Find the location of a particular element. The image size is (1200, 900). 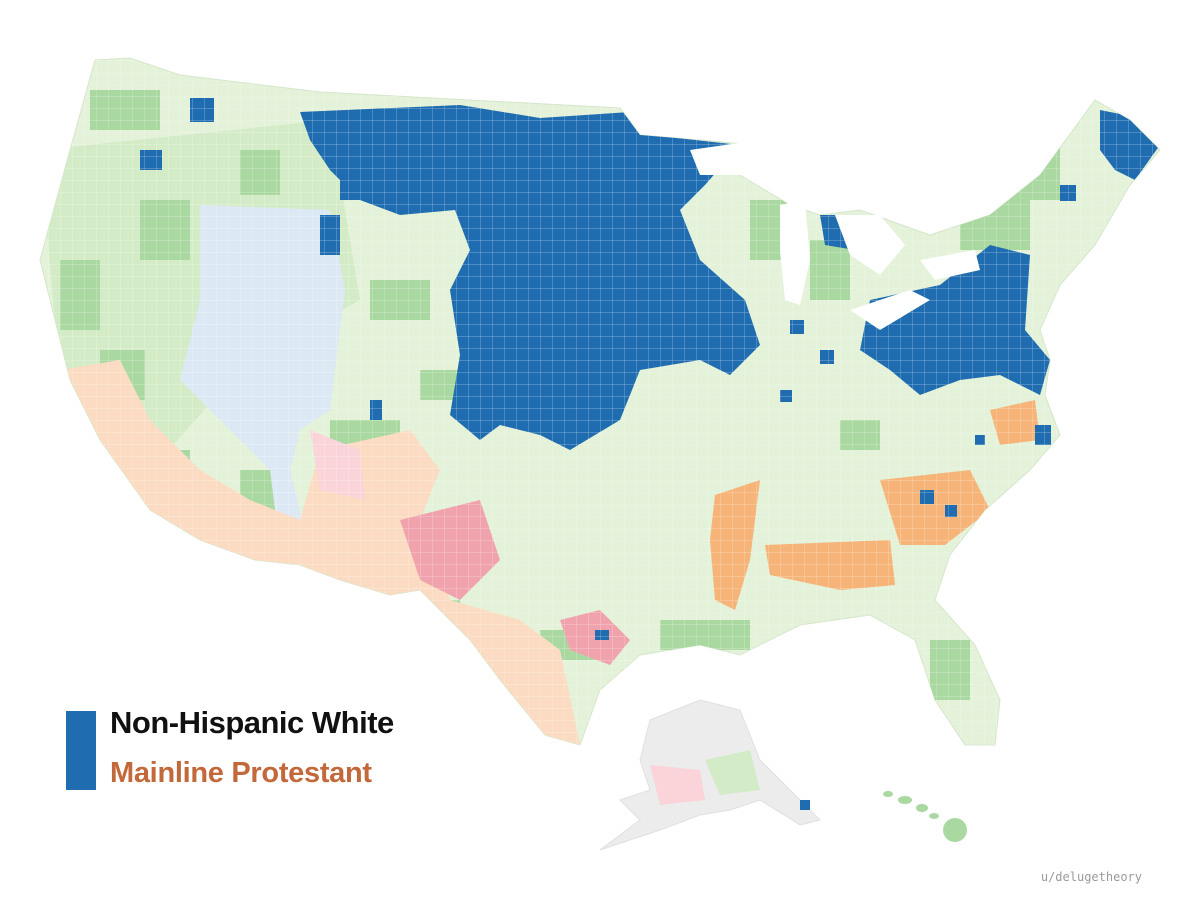

author-credit: u/delugetheory is located at coordinates (1091, 877).